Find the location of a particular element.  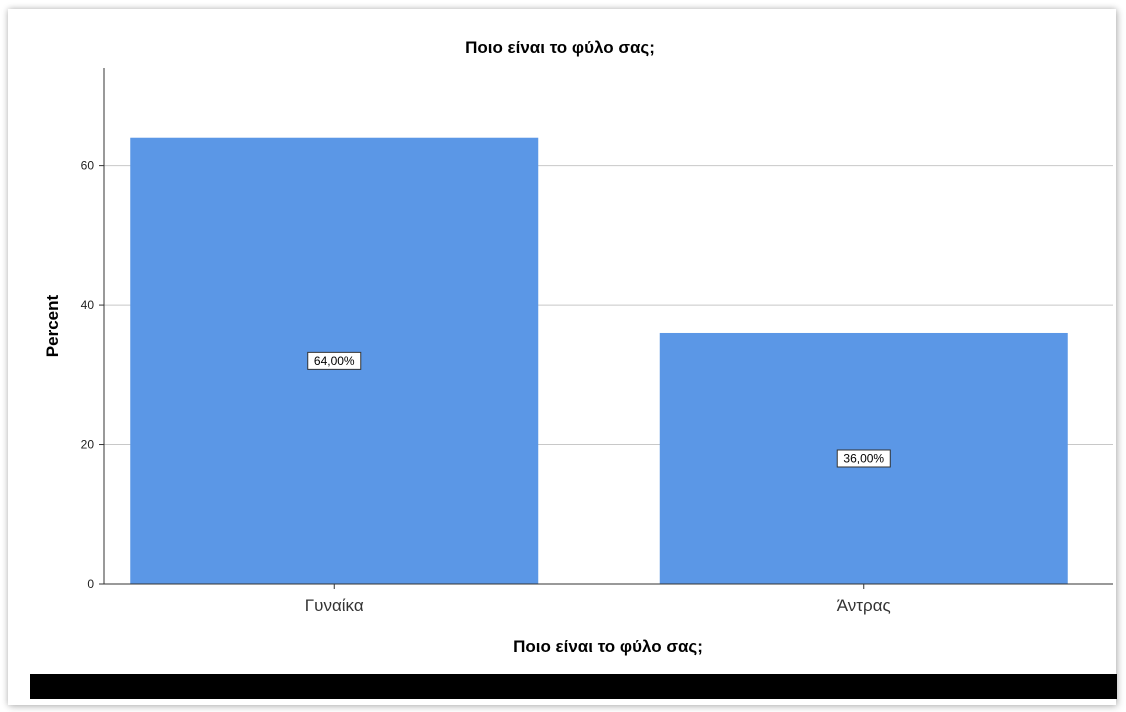

data-labels: 64,00% 36,00% is located at coordinates (599, 409).